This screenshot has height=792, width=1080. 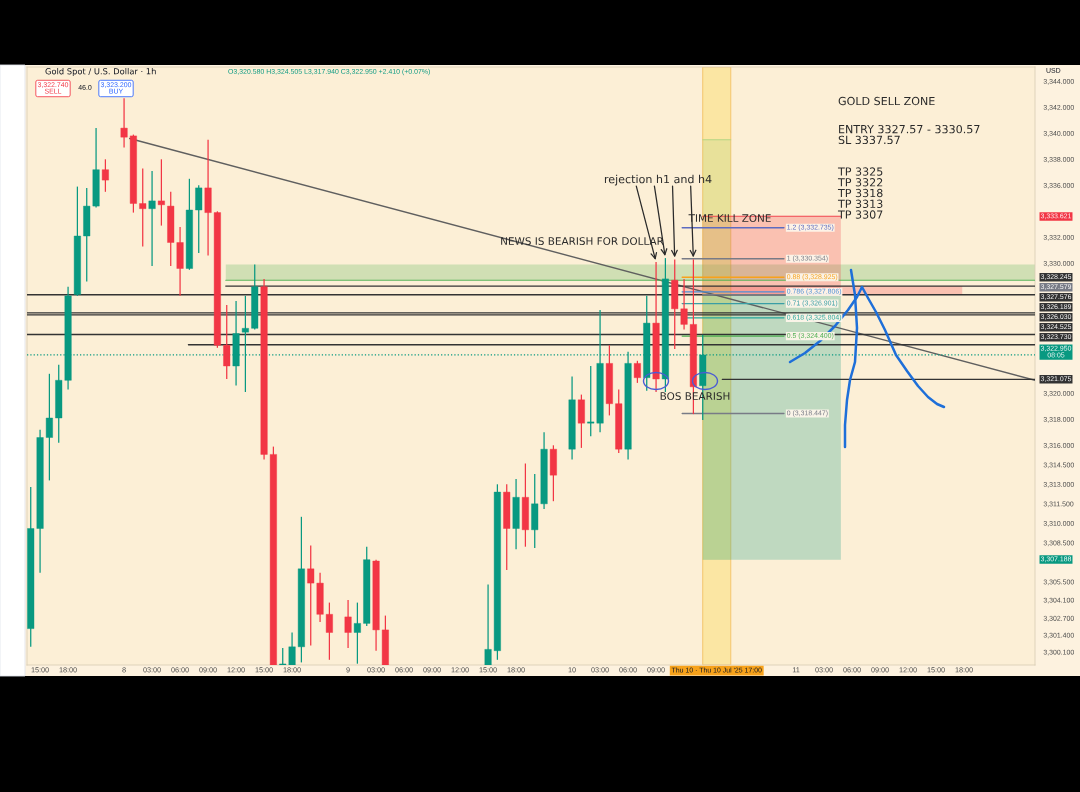 What do you see at coordinates (909, 134) in the screenshot?
I see `annotation: ENTRY 3327.57 - 3330.57 SL 3337.57` at bounding box center [909, 134].